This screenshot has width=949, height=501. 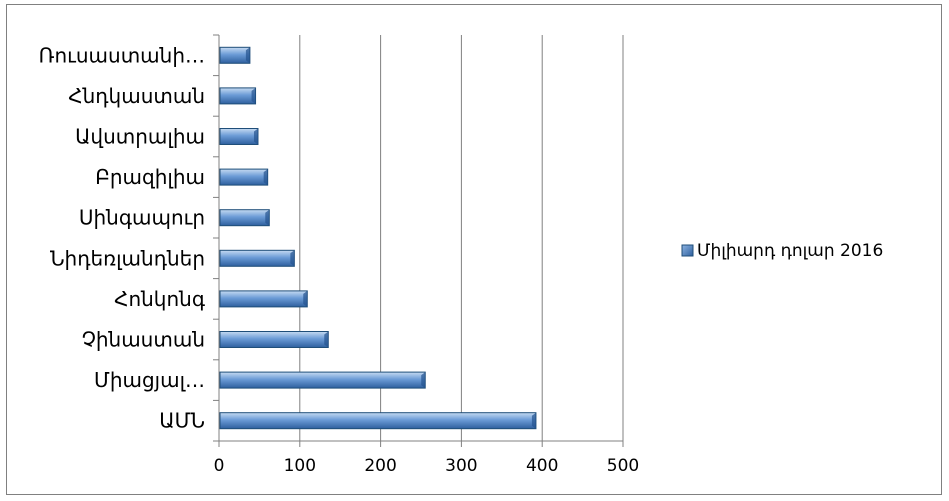 I want to click on legend: Միլիարդ դոլար 2016, so click(x=782, y=251).